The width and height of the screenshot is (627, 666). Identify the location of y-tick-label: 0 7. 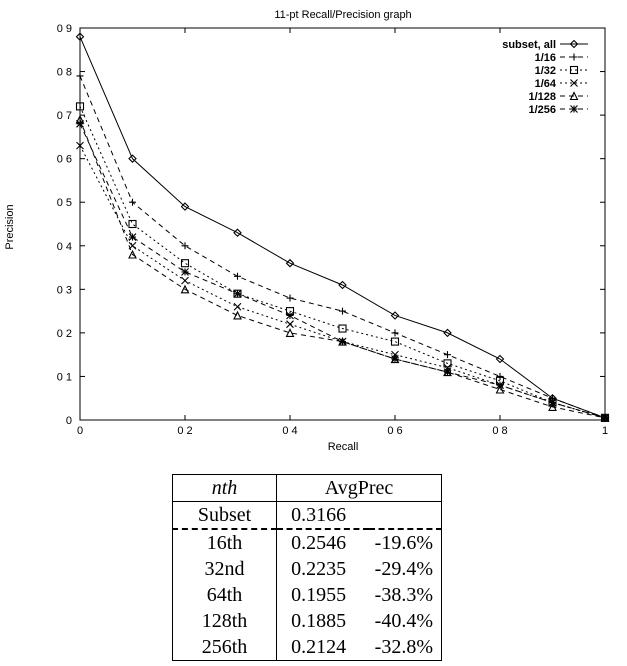
(64, 116).